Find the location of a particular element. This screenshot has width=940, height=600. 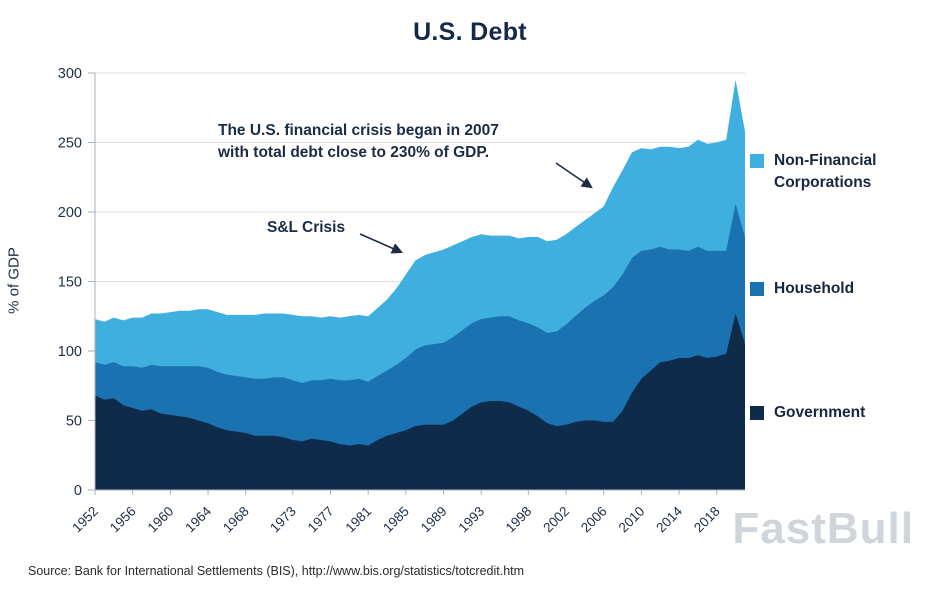

legend-swatch-household-icon is located at coordinates (757, 289).